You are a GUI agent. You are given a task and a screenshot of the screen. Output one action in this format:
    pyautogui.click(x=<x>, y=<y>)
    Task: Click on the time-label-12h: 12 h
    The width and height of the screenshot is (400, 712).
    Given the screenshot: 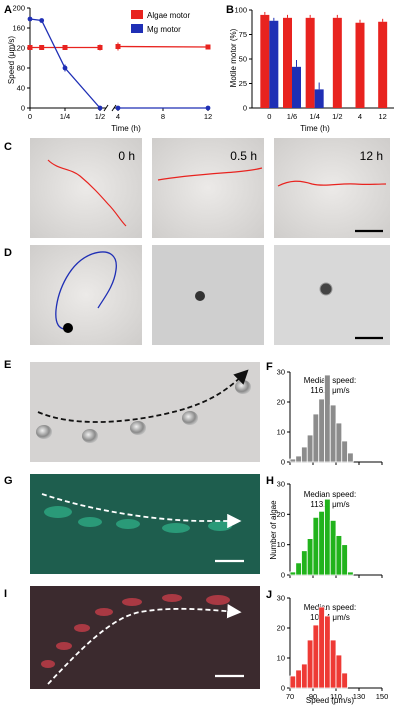 What is the action you would take?
    pyautogui.click(x=371, y=156)
    